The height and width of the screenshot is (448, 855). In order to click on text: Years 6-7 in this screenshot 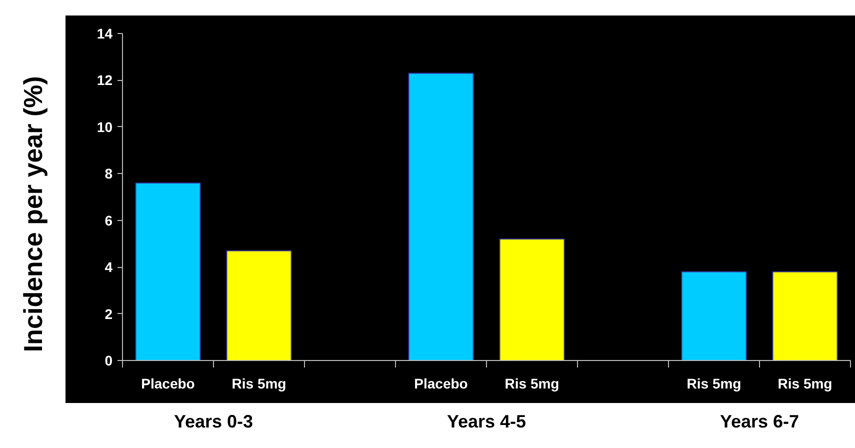, I will do `click(760, 422)`.